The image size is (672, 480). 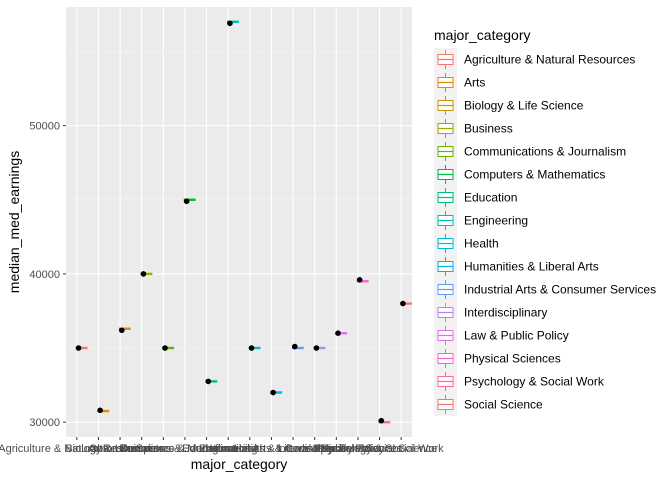 I want to click on y-tick-label: 40000, so click(x=44, y=275).